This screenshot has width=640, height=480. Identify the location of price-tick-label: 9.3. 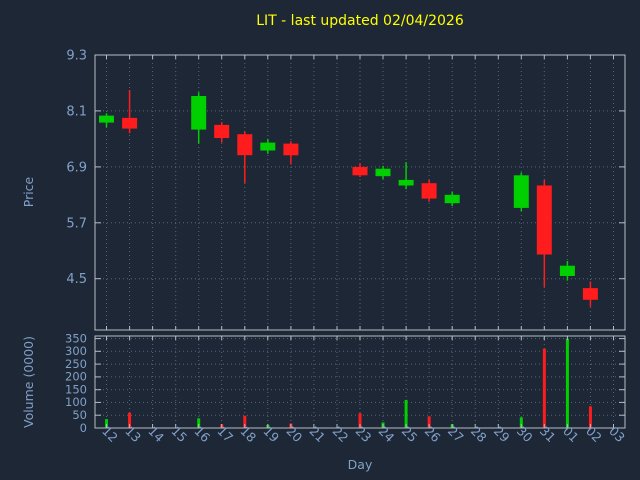
(76, 56).